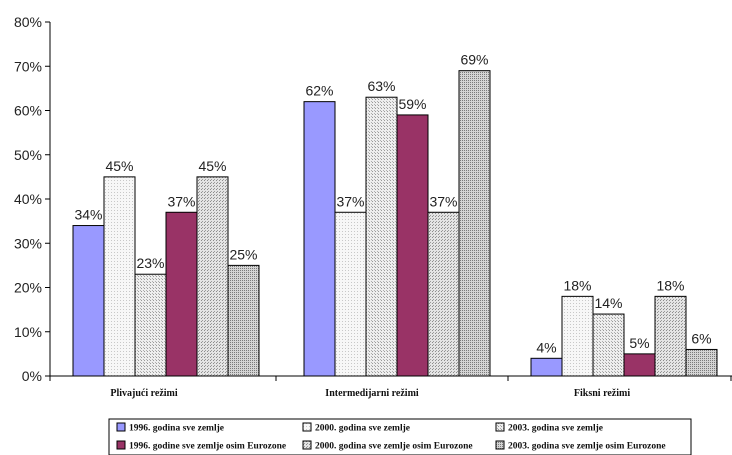  I want to click on bar-value-label: 69%, so click(474, 60).